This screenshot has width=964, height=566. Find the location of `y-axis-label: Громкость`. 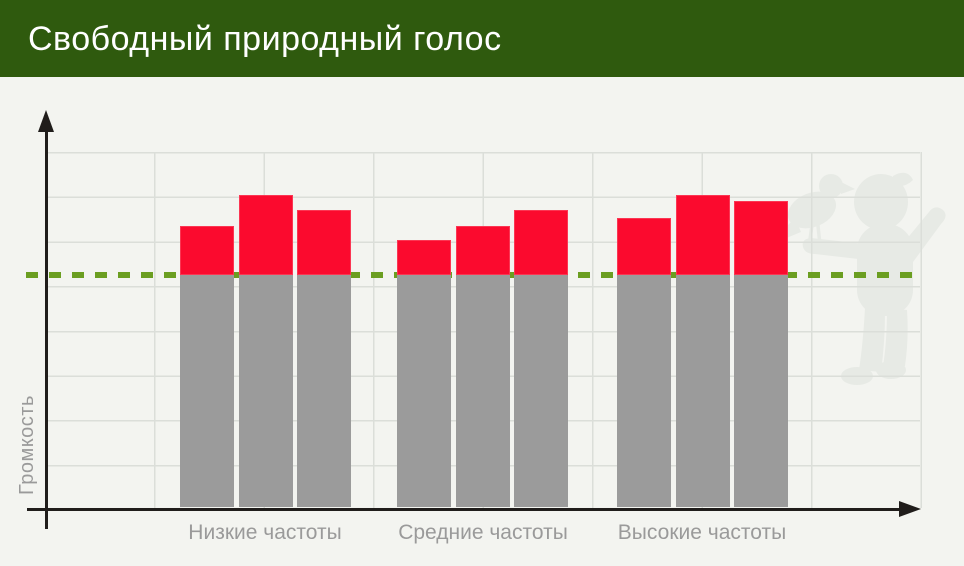

y-axis-label: Громкость is located at coordinates (27, 445).